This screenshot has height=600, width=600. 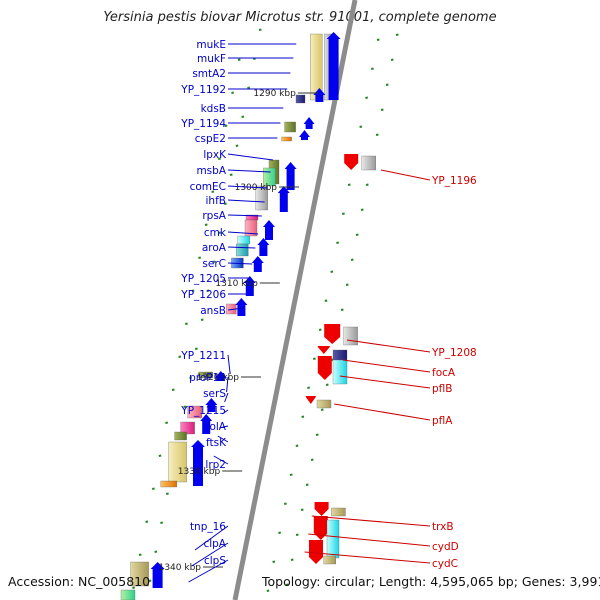 I want to click on gene-box-aroA, so click(x=242, y=250).